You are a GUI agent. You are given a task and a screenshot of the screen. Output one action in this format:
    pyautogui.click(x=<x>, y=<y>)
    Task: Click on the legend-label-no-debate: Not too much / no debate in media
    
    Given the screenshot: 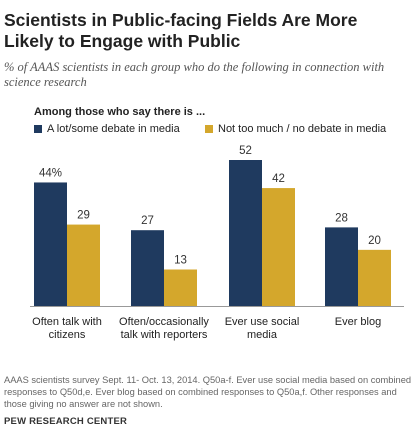 What is the action you would take?
    pyautogui.click(x=302, y=129)
    